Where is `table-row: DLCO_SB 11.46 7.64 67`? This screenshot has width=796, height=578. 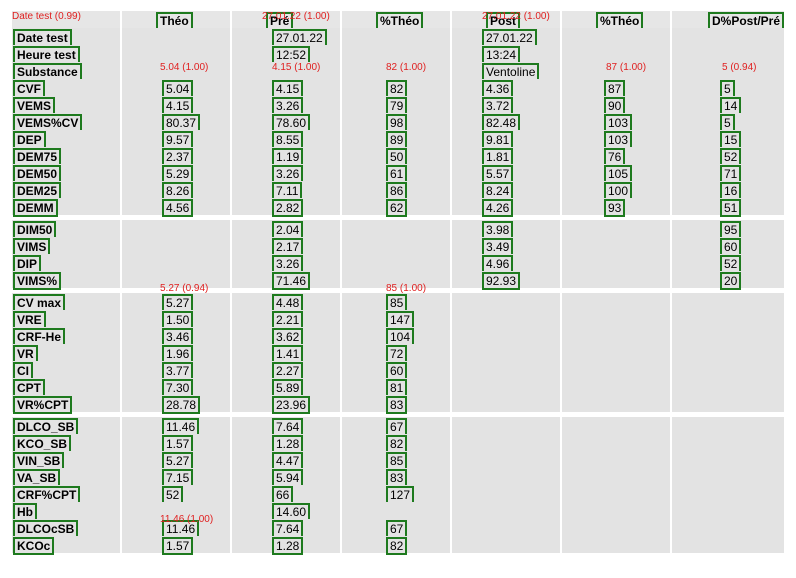 table-row: DLCO_SB 11.46 7.64 67 is located at coordinates (398, 426).